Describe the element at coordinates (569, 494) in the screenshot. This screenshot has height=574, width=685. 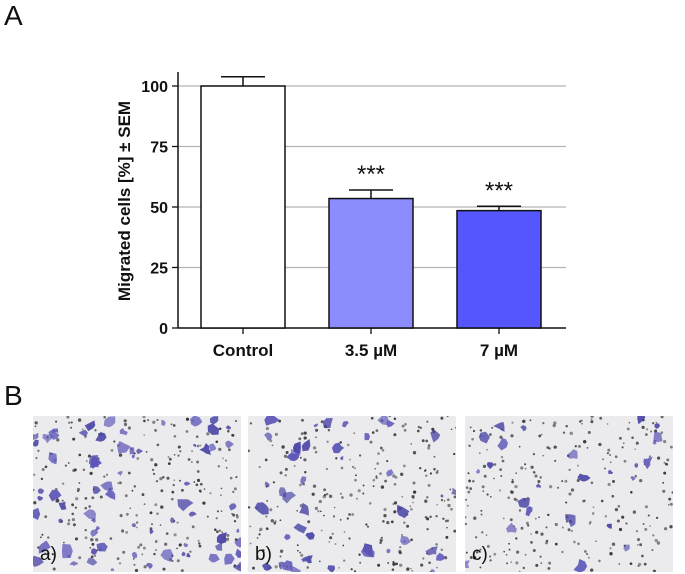
I see `micrograph-c-image` at that location.